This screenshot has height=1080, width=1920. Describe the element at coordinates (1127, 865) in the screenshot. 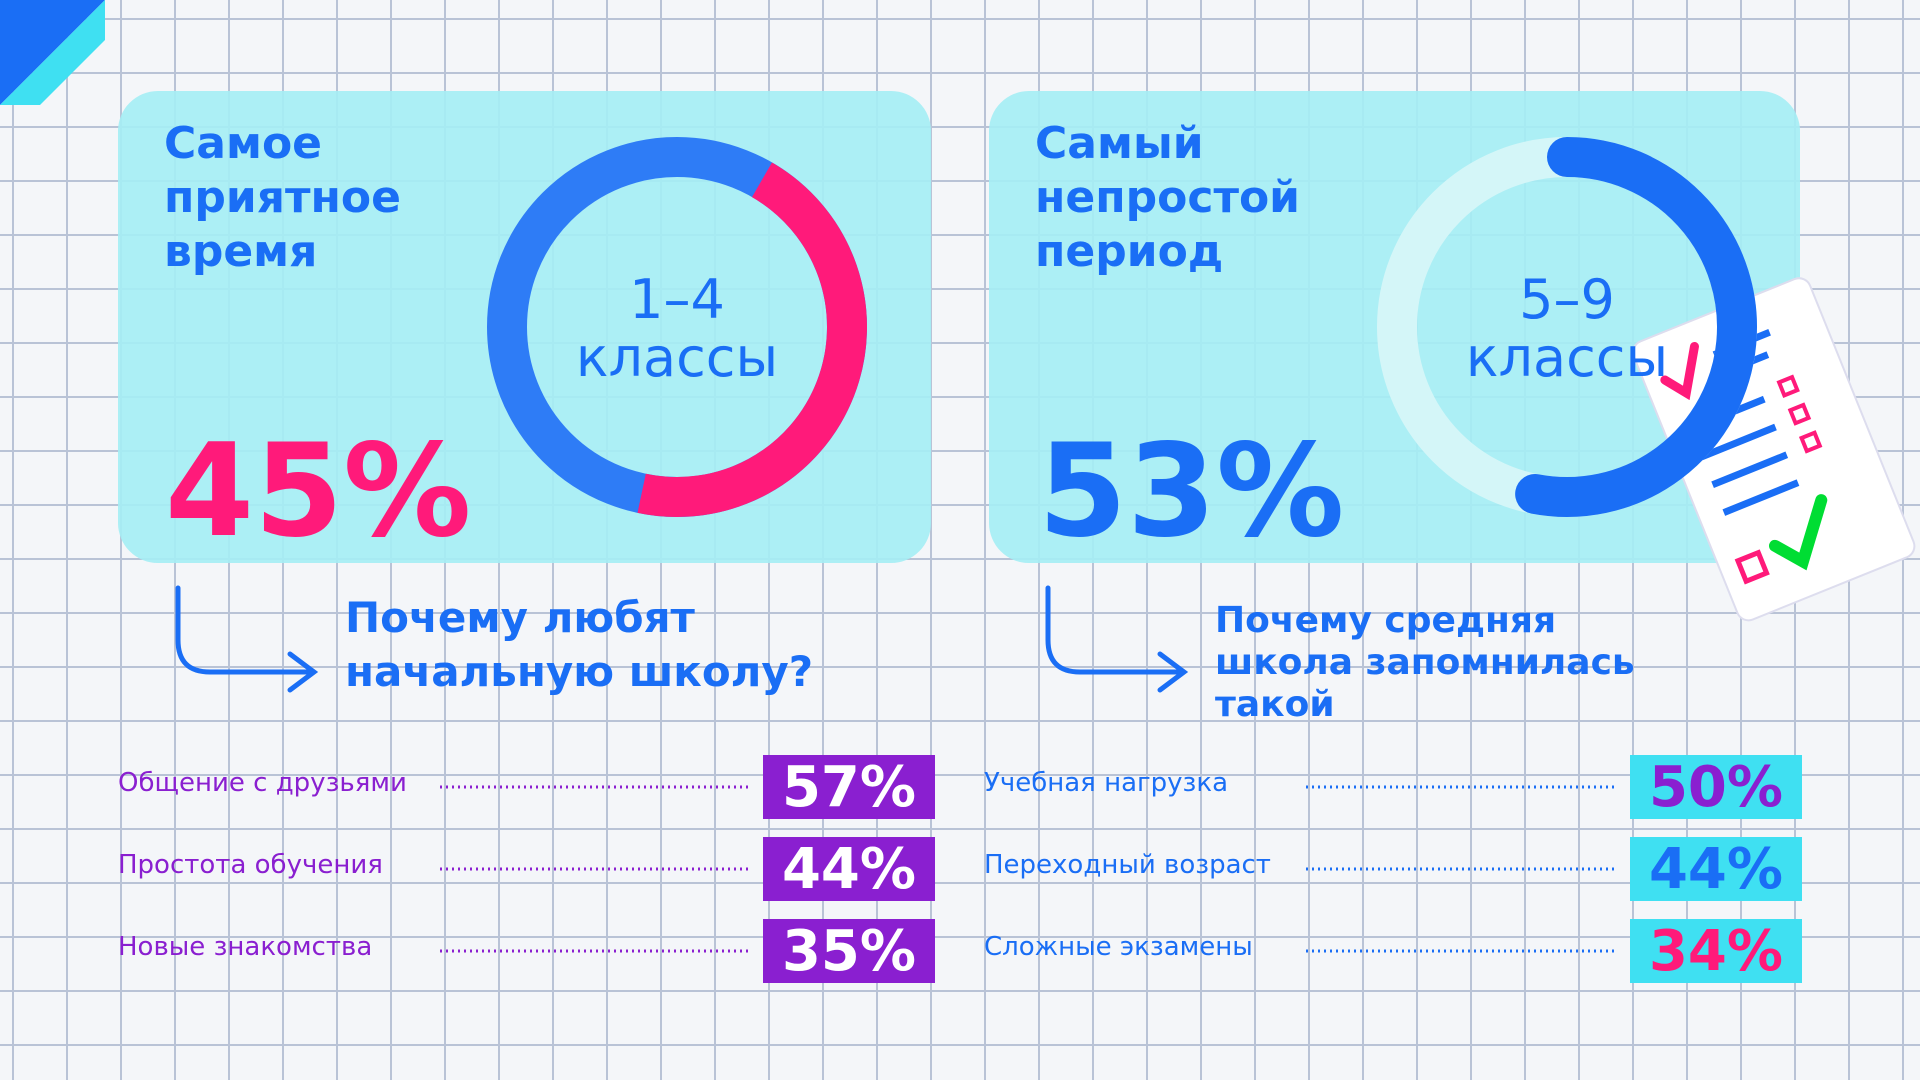

I see `item-label: Переходный возраст` at that location.